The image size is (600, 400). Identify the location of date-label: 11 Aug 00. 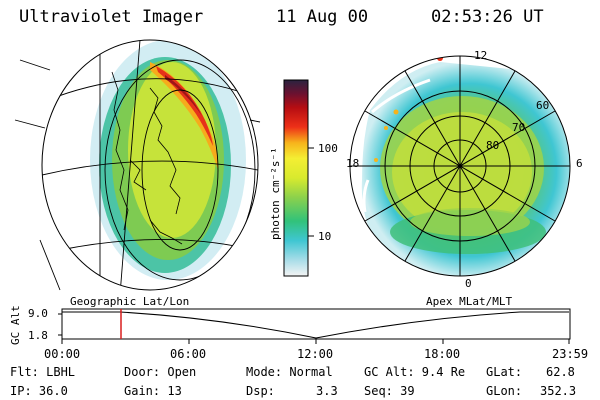
(322, 17).